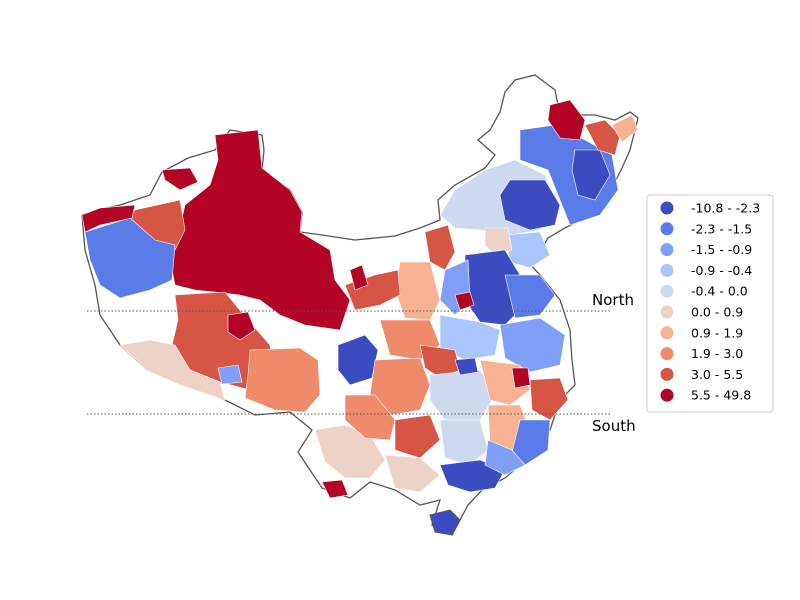  What do you see at coordinates (282, 380) in the screenshot?
I see `region-tibet-south` at bounding box center [282, 380].